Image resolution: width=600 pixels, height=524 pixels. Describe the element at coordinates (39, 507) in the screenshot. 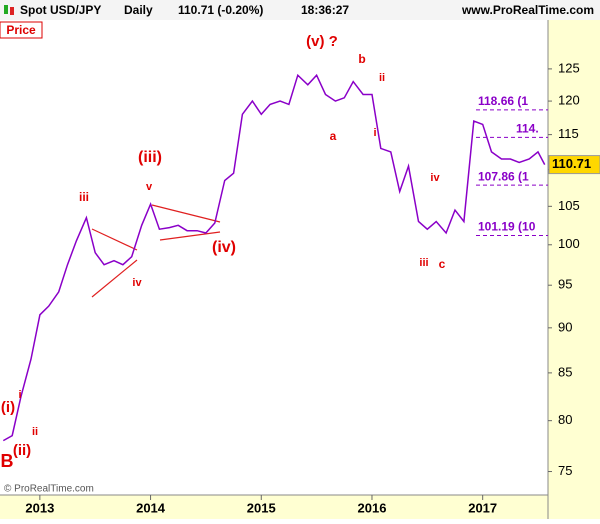

I see `x-tick-label: 2013` at that location.